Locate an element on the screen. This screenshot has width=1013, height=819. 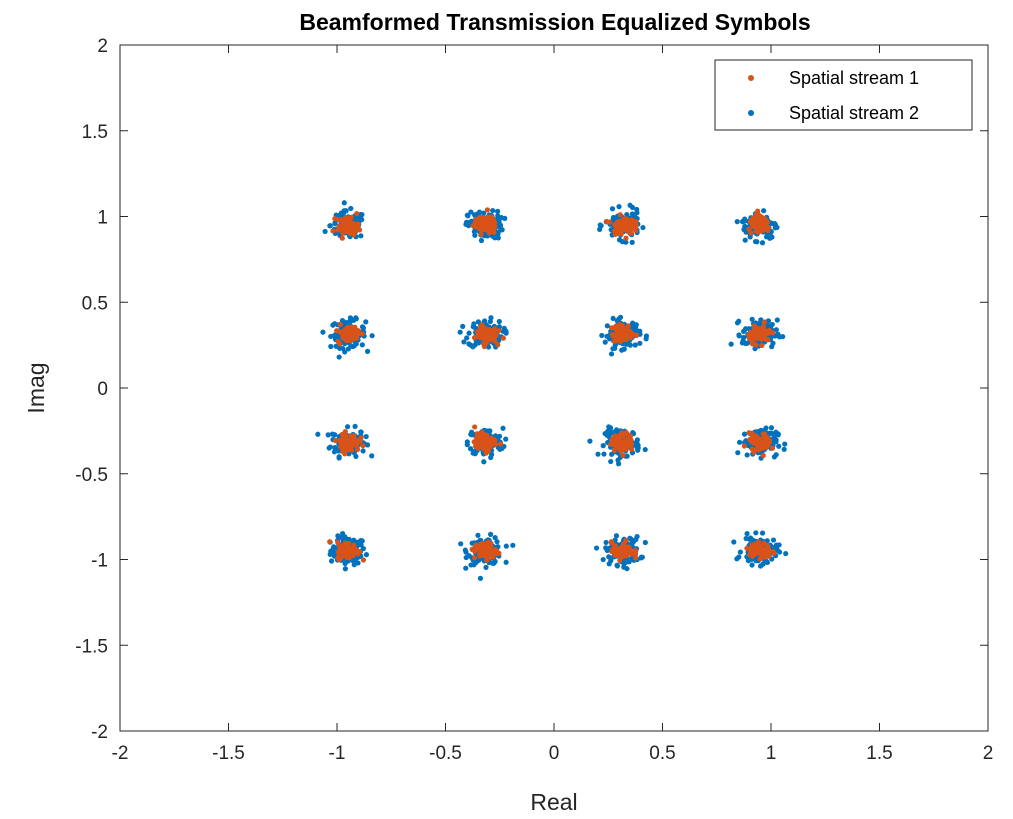
x-tick-label: 0 is located at coordinates (554, 753).